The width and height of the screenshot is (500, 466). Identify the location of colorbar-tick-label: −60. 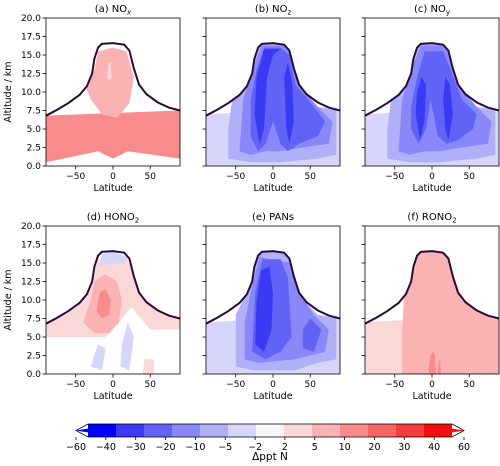
(76, 447).